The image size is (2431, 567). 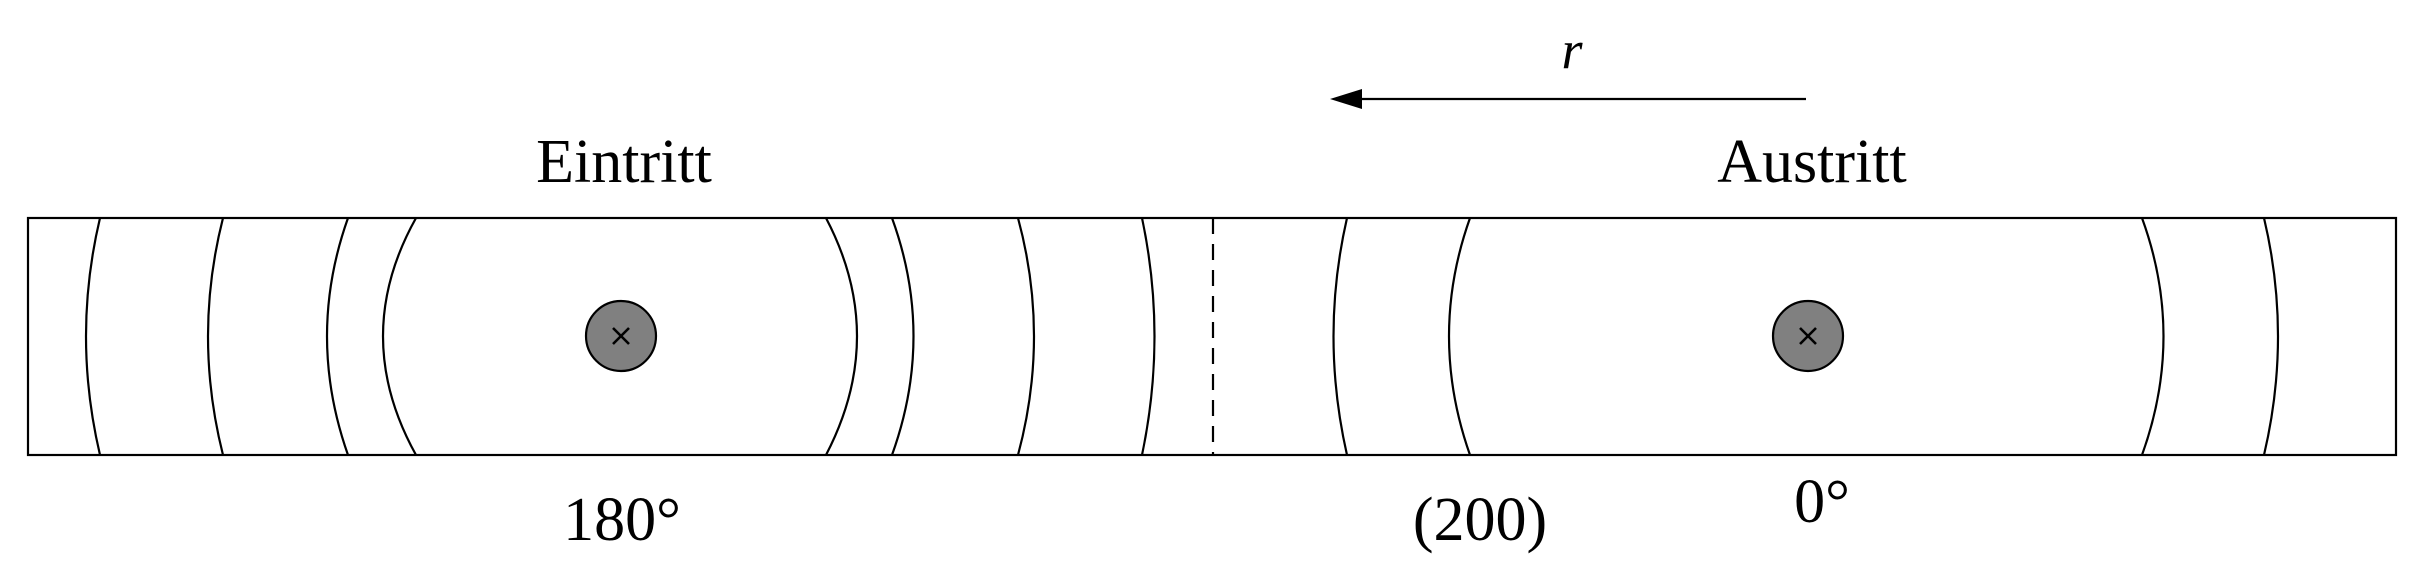 I want to click on exit-cross-stroke-b, so click(x=1808, y=336).